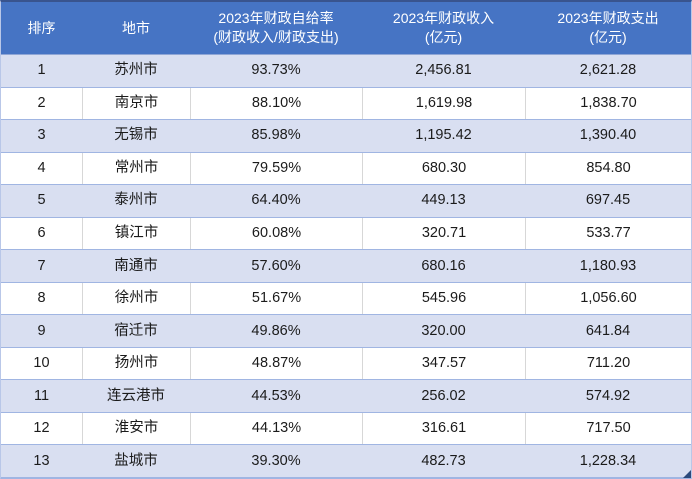 The height and width of the screenshot is (479, 692). I want to click on cell-rate: 44.13%, so click(276, 428).